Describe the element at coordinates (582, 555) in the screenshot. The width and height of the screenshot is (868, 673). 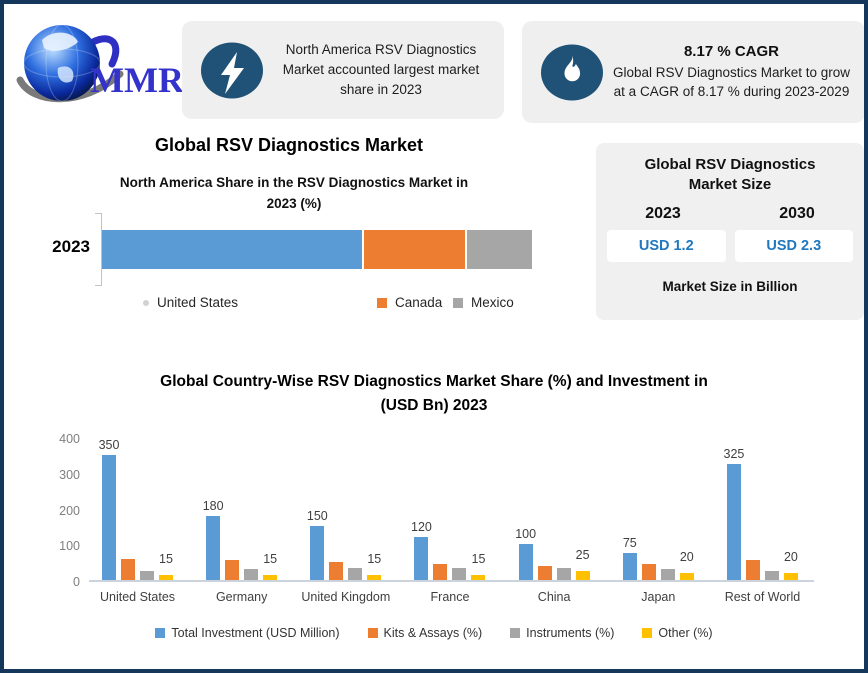
I see `bar-value-label: 25` at that location.